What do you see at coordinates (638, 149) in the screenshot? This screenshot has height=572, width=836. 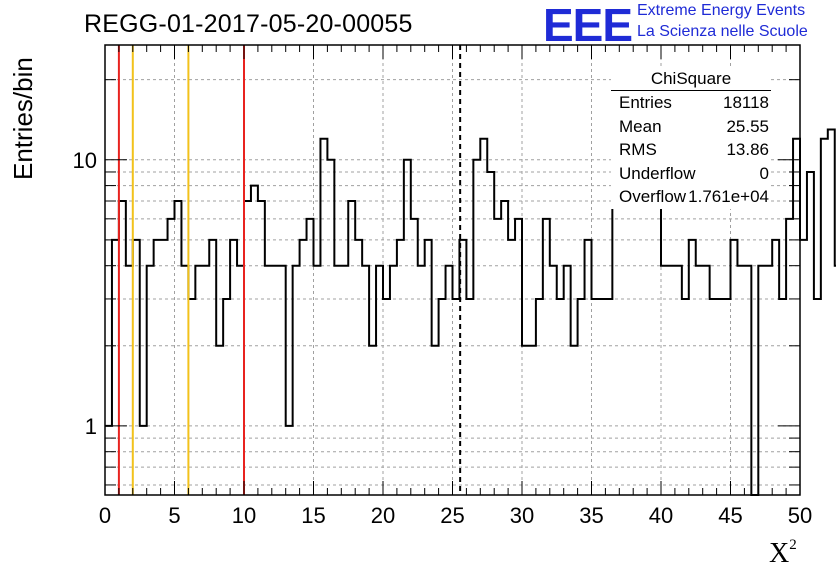 I see `stats-label: RMS` at bounding box center [638, 149].